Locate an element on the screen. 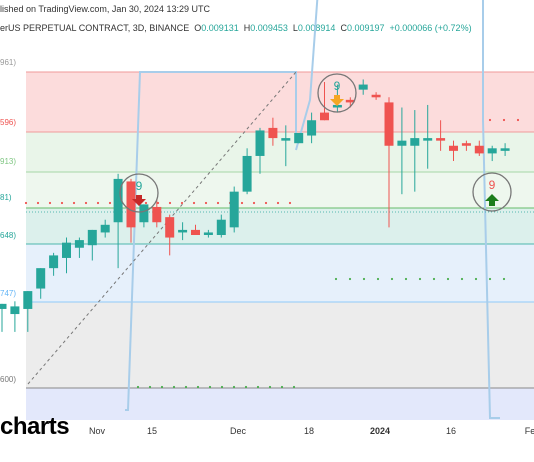 This screenshot has width=534, height=462. fib-level-label: 596) is located at coordinates (8, 122).